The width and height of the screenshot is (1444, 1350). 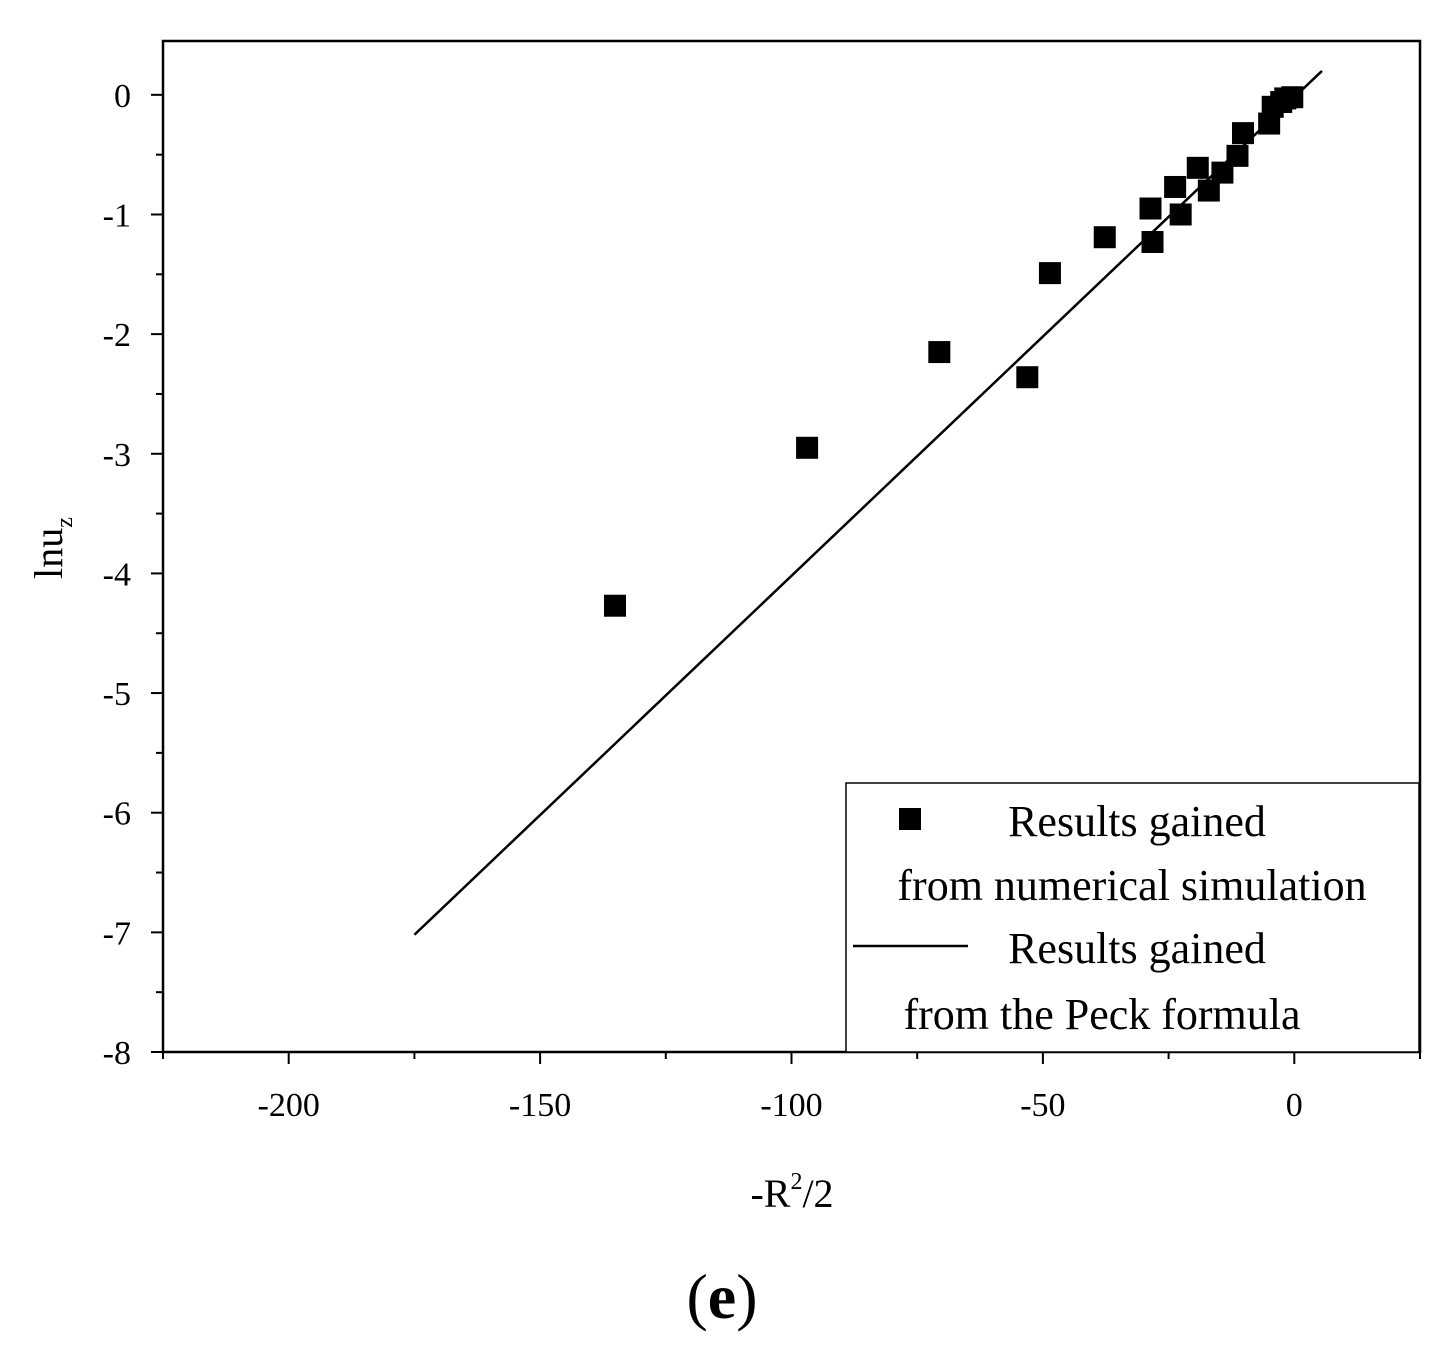 What do you see at coordinates (1101, 1014) in the screenshot?
I see `legend-entry-2-line-2: from the Peck formula` at bounding box center [1101, 1014].